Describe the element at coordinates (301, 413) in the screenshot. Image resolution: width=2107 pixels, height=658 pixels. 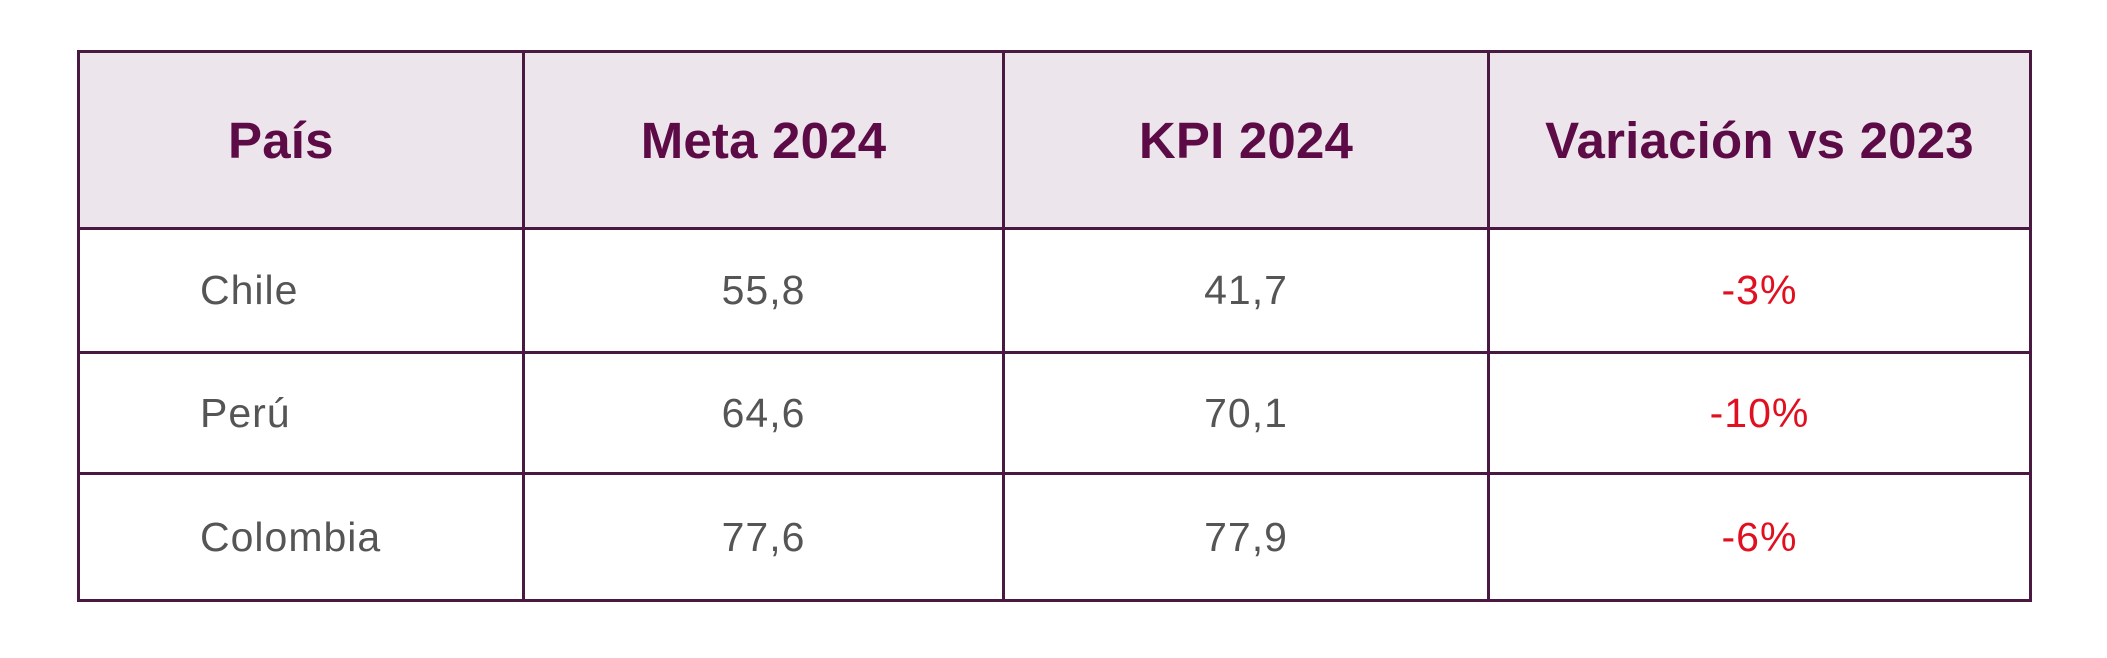
I see `country-cell: Perú` at that location.